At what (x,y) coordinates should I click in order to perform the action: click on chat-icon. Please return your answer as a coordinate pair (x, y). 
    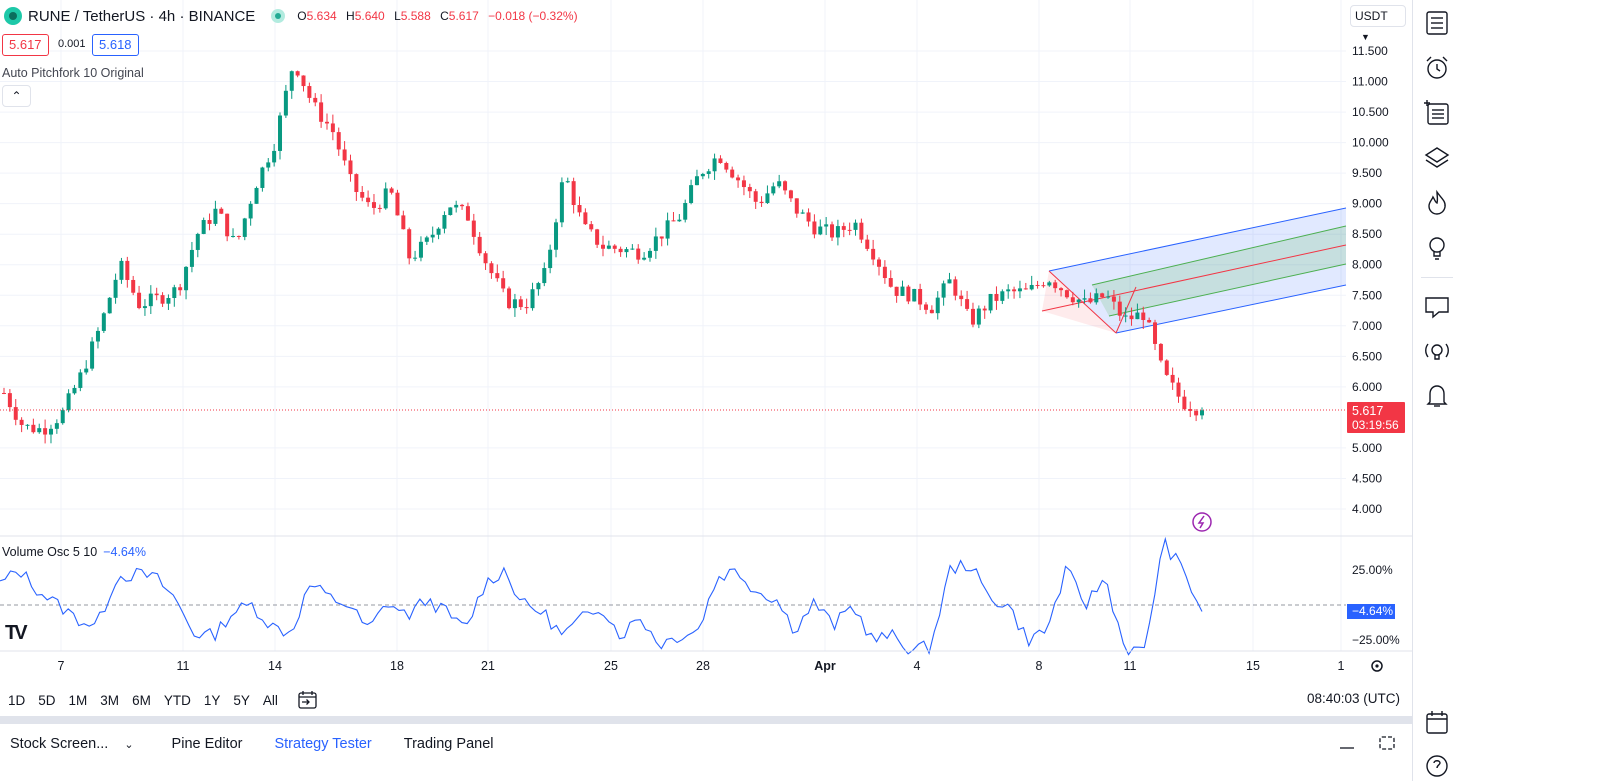
    Looking at the image, I should click on (1437, 307).